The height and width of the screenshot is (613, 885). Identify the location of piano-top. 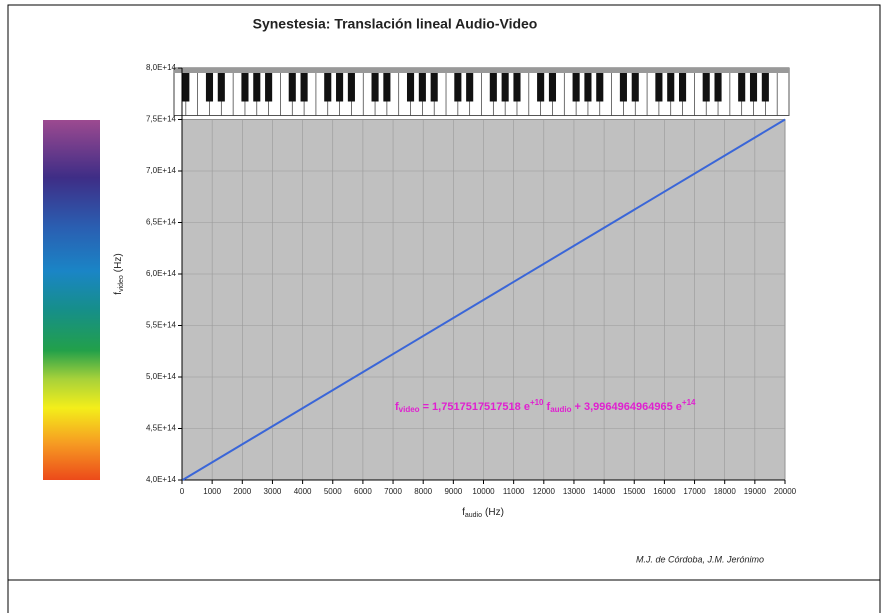
(481, 70).